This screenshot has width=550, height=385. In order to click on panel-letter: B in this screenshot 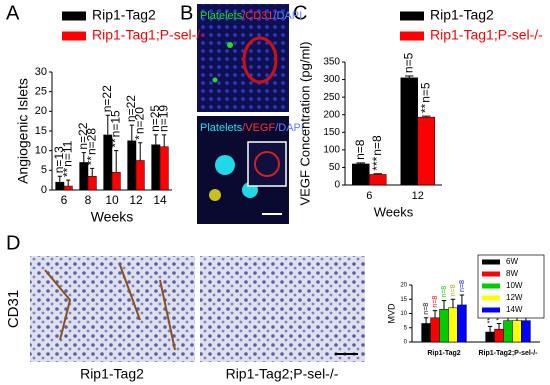, I will do `click(186, 13)`.